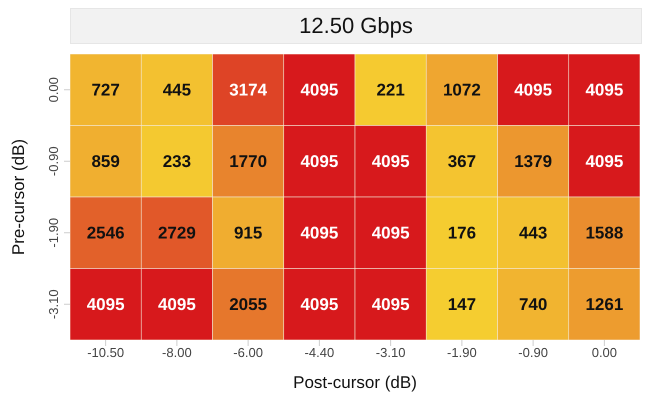  Describe the element at coordinates (177, 352) in the screenshot. I see `x-tick-label: -8.00` at that location.